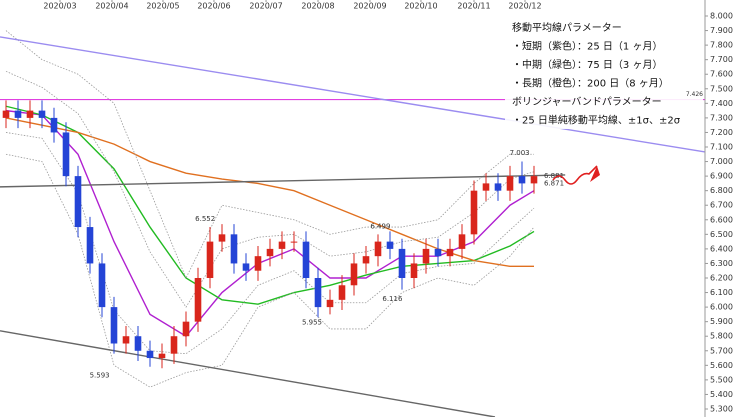 The height and width of the screenshot is (417, 740). I want to click on x-tick-label: 2020/07, so click(265, 6).